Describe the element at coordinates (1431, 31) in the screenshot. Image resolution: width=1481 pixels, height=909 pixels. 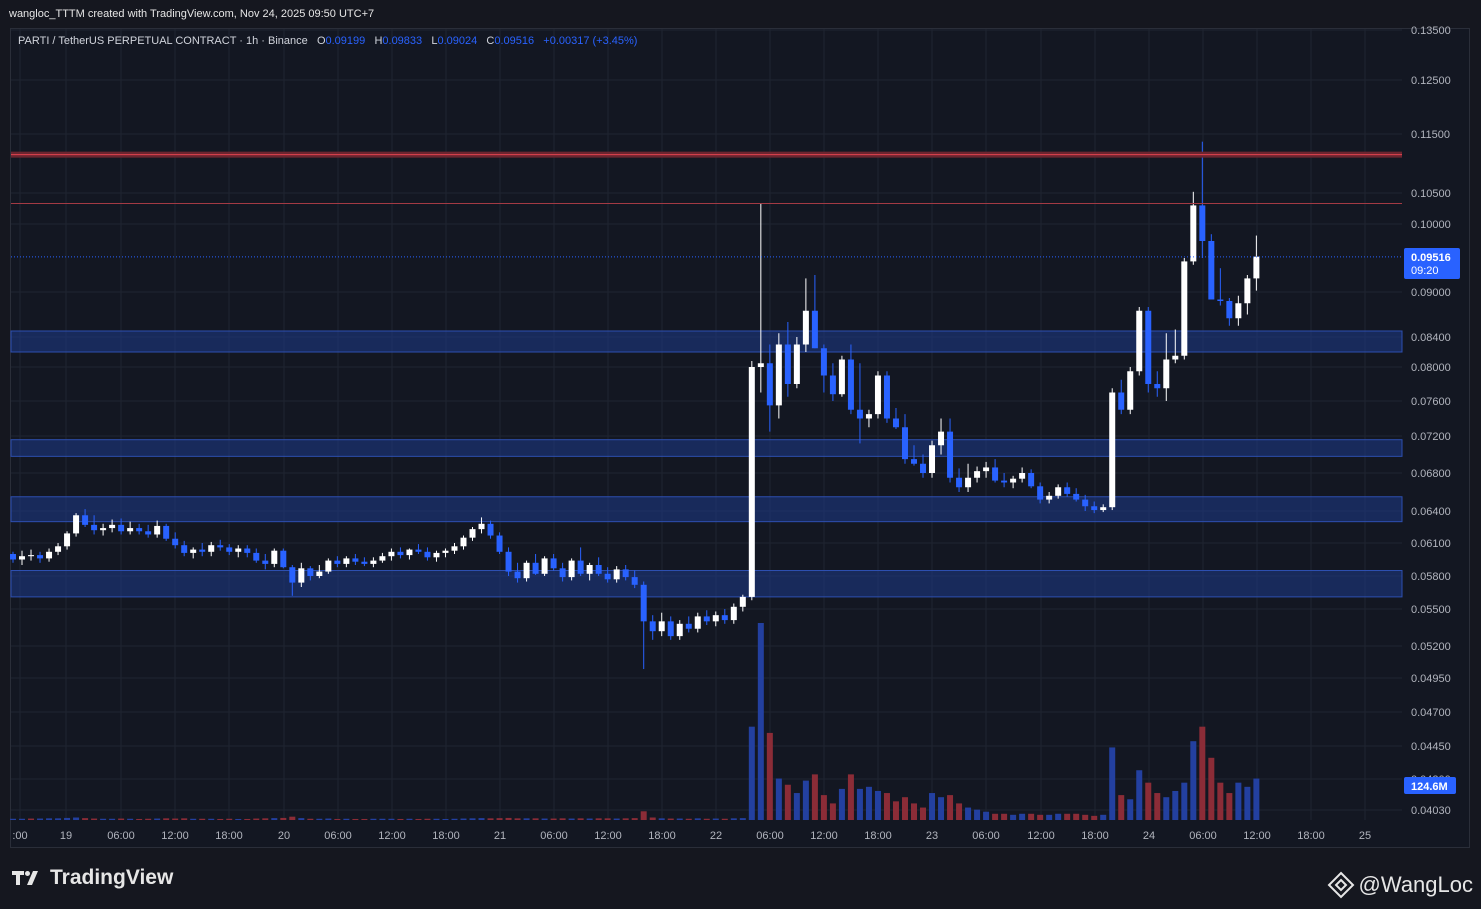
I see `price-tick-label: 0.13500` at that location.